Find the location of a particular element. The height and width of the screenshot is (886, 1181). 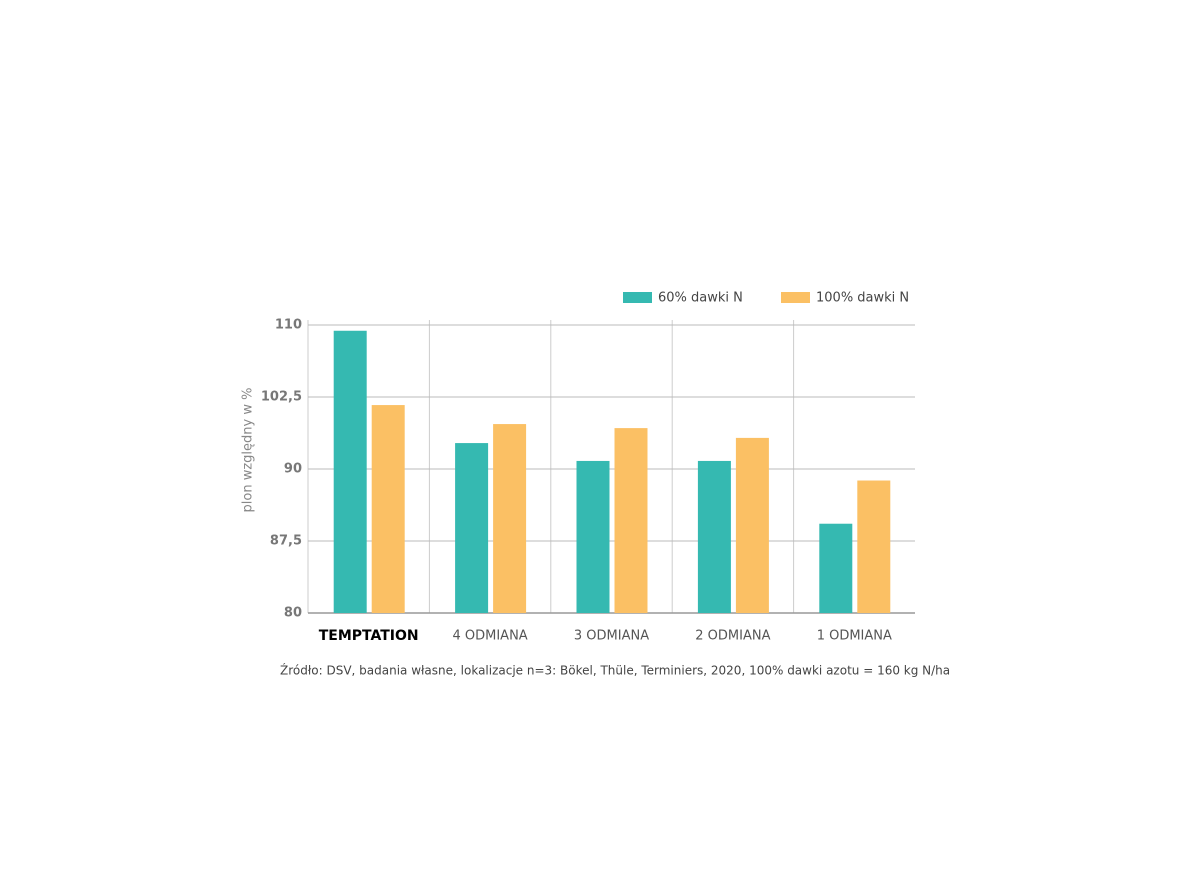

x-tick-label: 2 ODMIANA is located at coordinates (732, 636).